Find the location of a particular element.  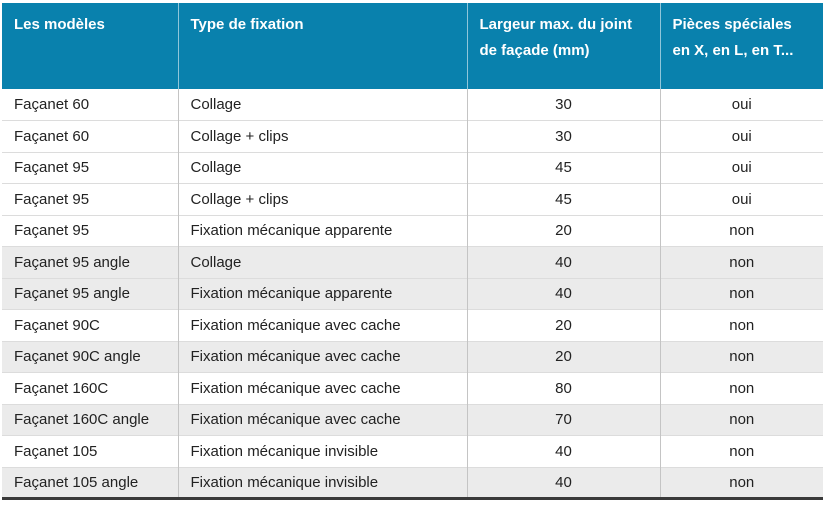

column-header-label-line2: de façade (mm) is located at coordinates (534, 50).